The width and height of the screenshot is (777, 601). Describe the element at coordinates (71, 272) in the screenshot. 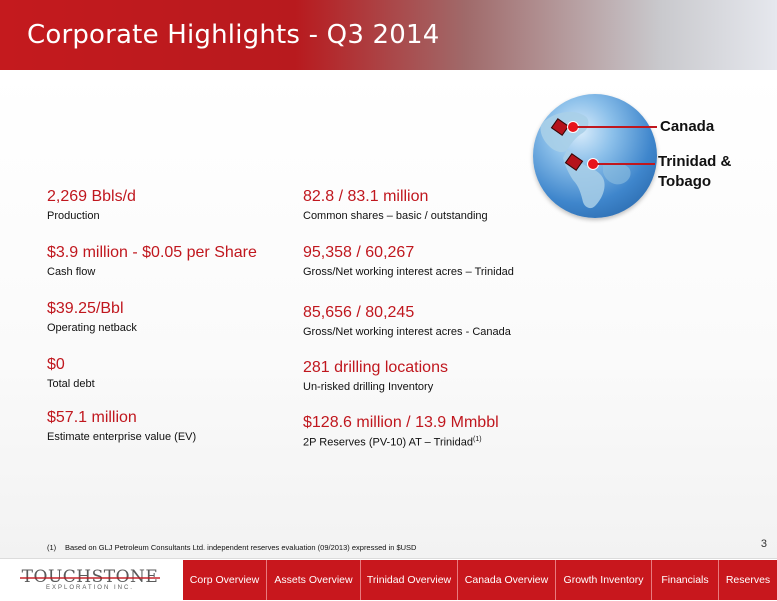

I see `metric-label: Cash flow` at that location.